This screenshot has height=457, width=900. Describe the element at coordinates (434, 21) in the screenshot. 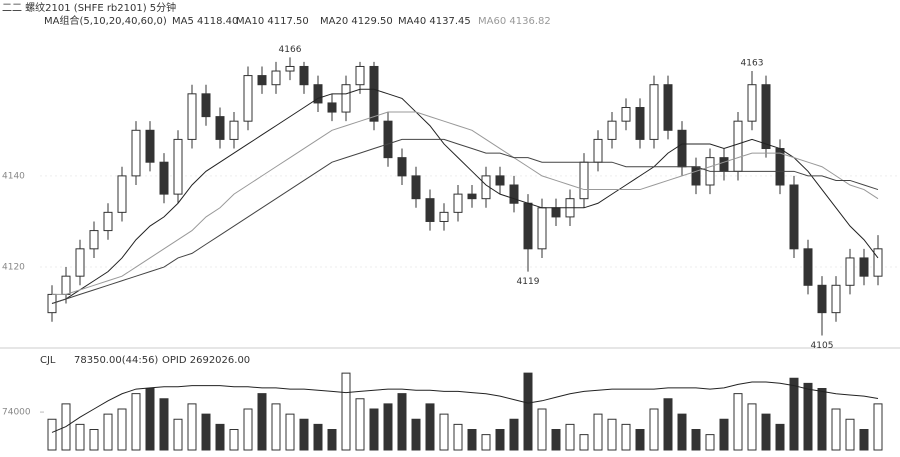

I see `ma-legend: MA40 4137.45` at that location.